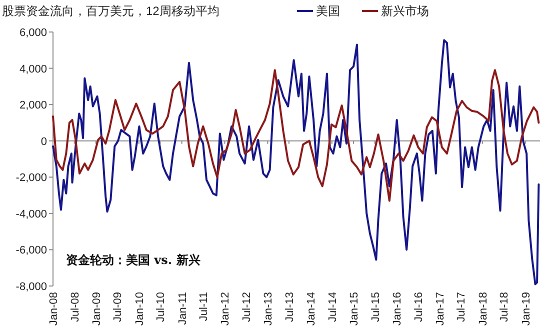 This screenshot has height=336, width=550. Describe the element at coordinates (33, 69) in the screenshot. I see `y-tick-label: 4,000` at that location.